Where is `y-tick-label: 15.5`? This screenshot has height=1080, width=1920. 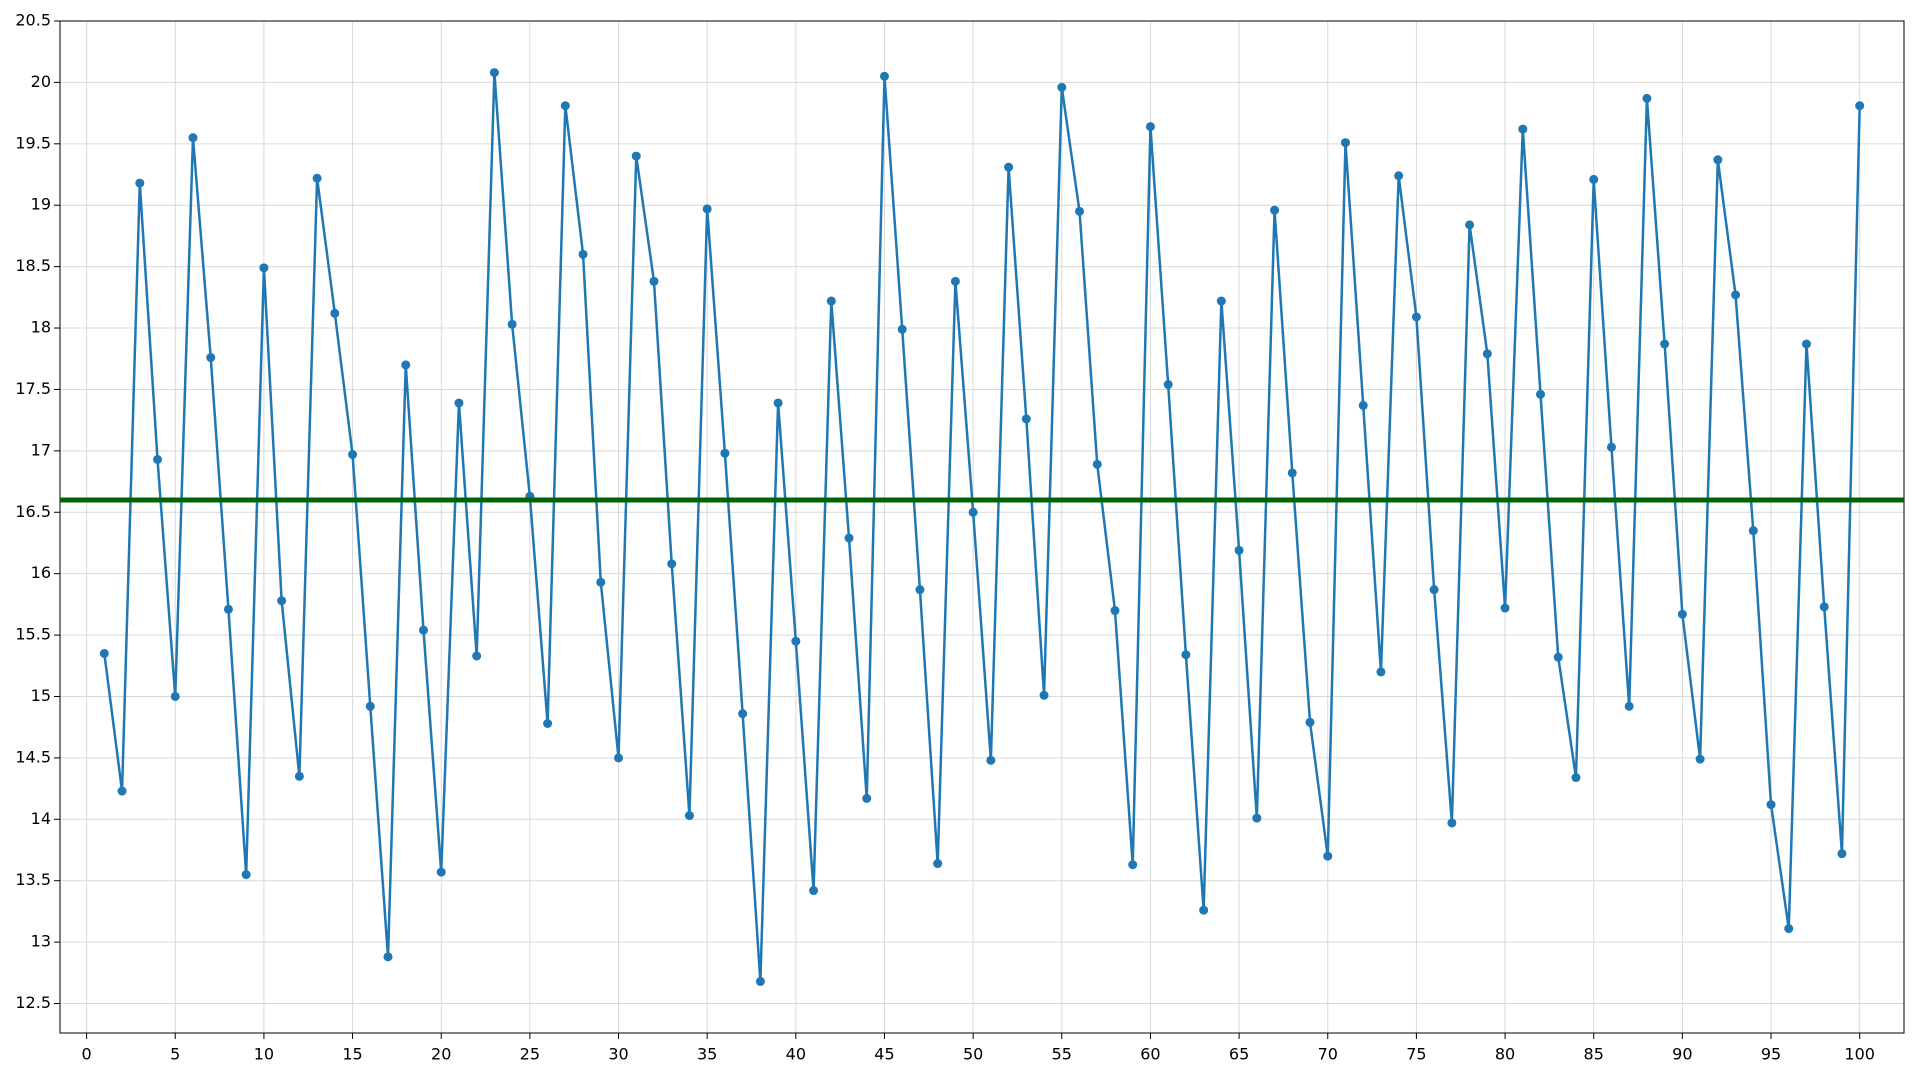 y-tick-label: 15.5 is located at coordinates (33, 634).